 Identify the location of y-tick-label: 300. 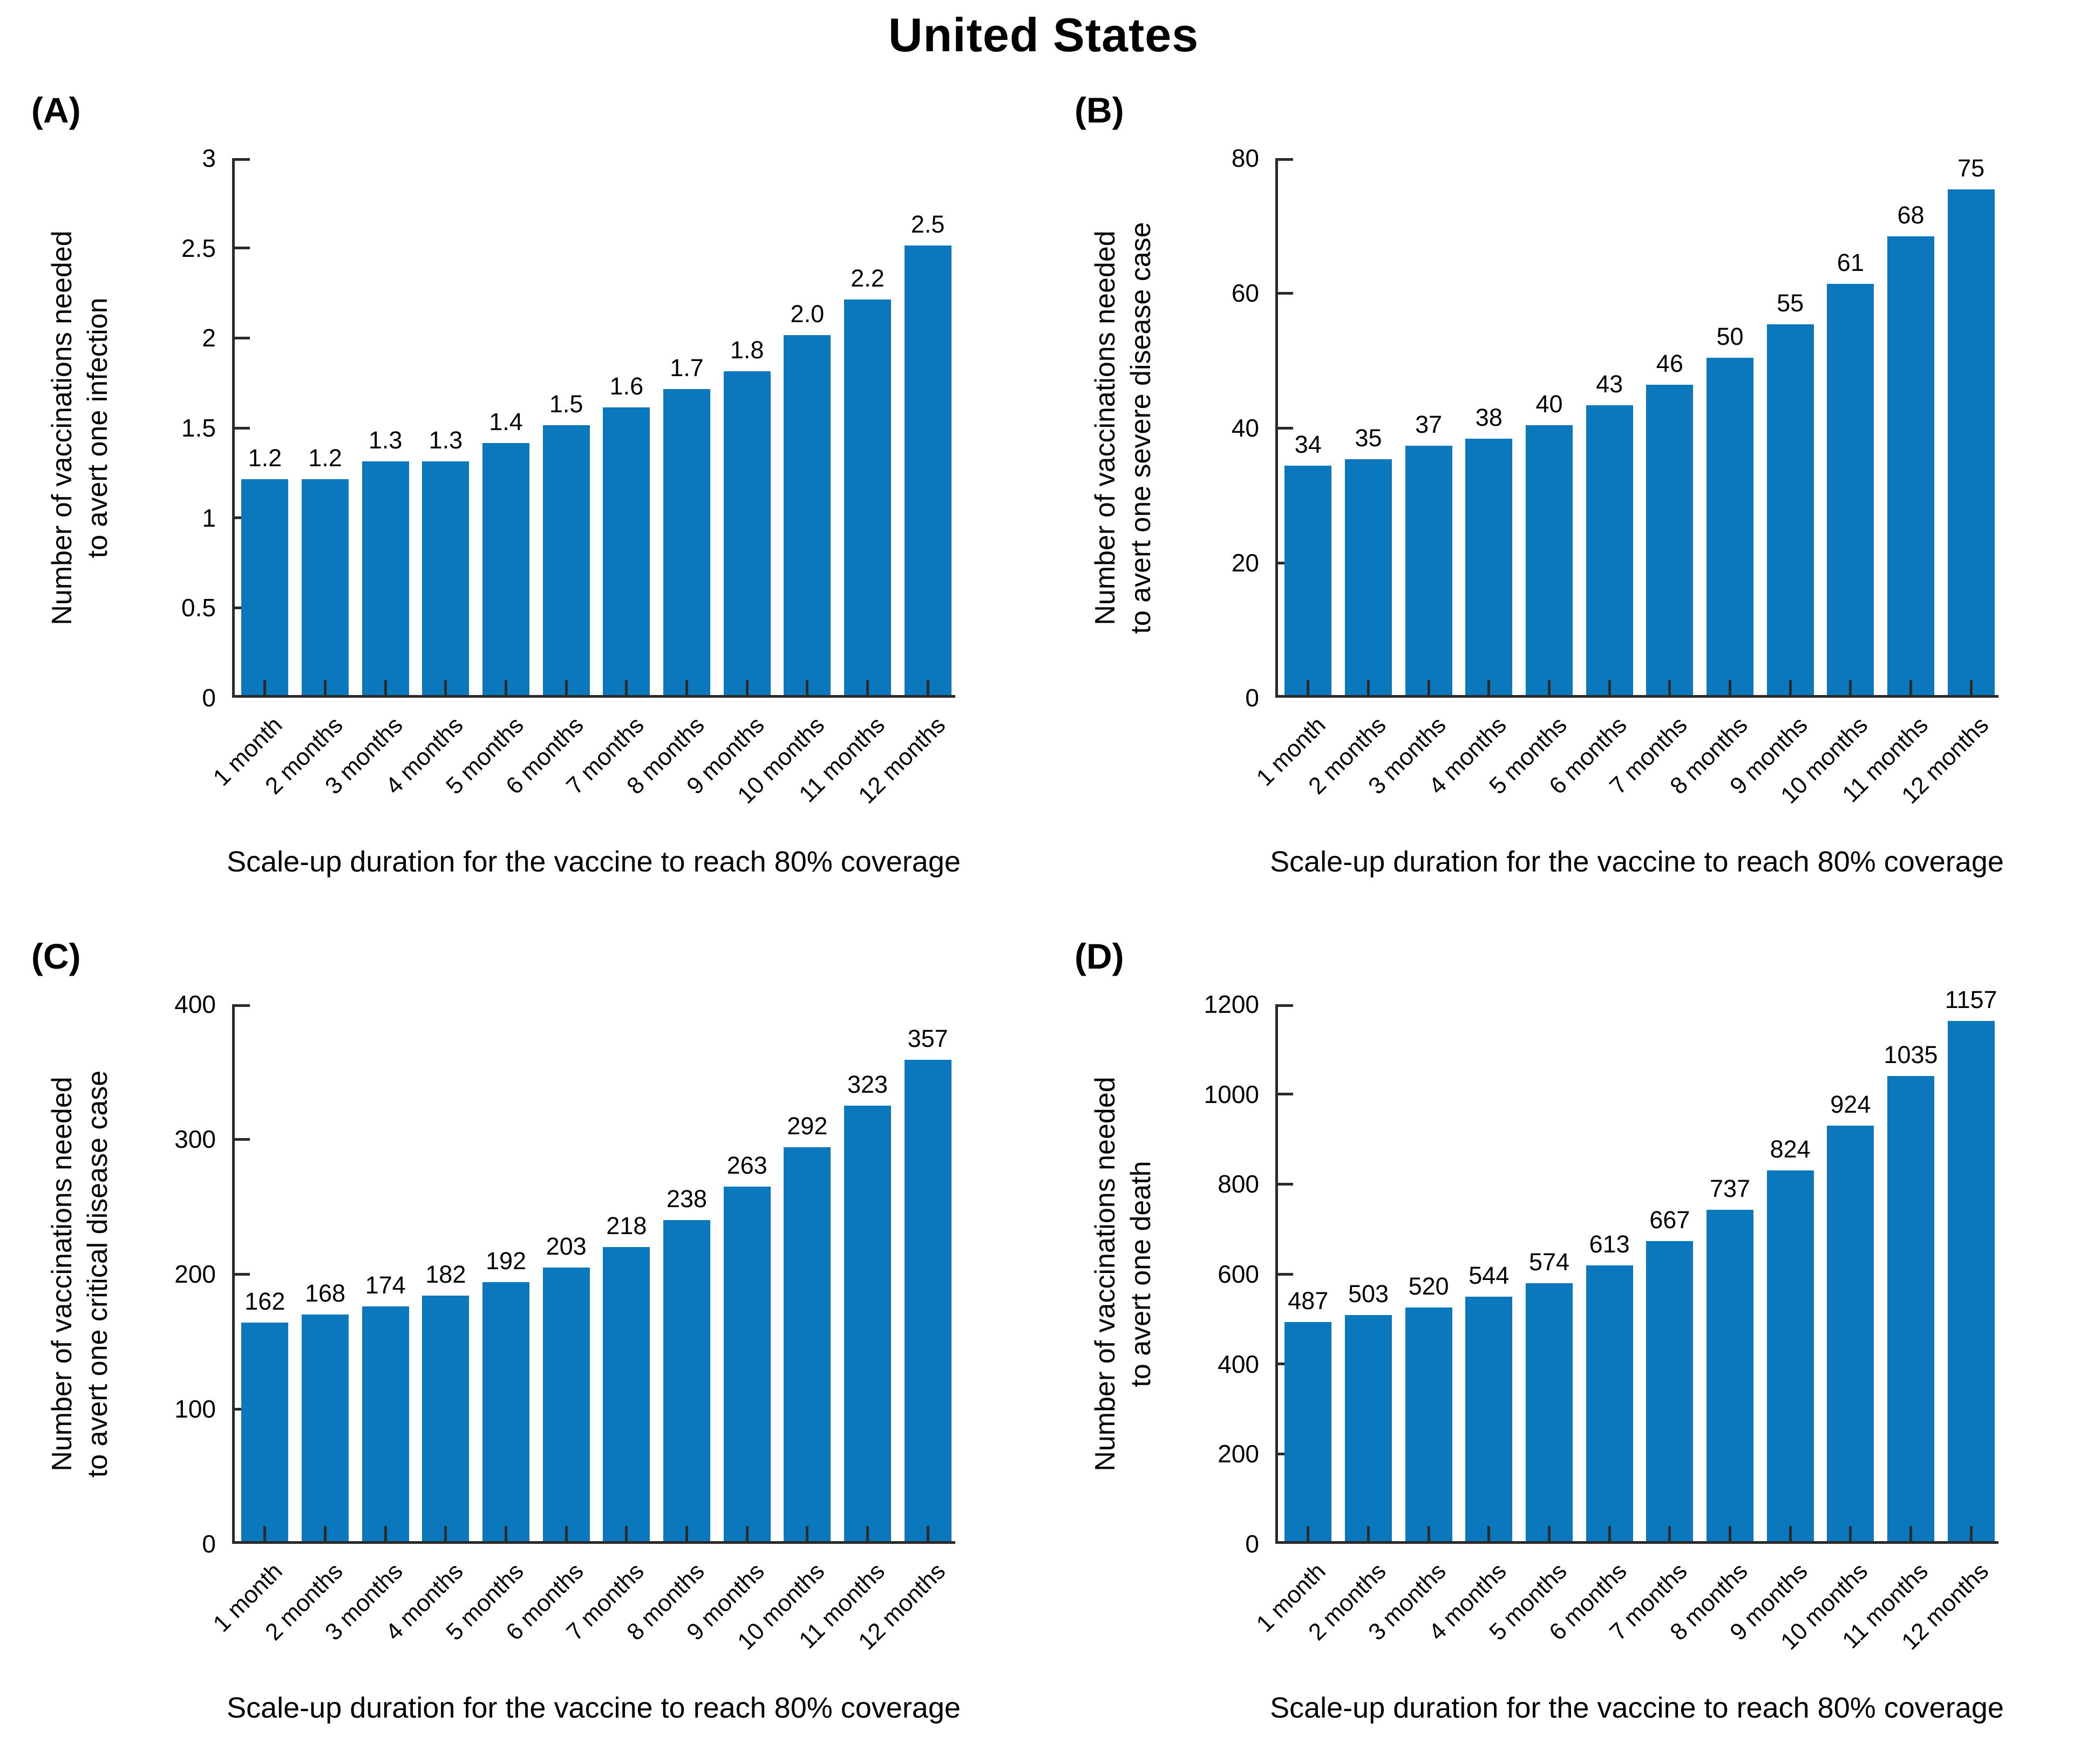
(195, 1139).